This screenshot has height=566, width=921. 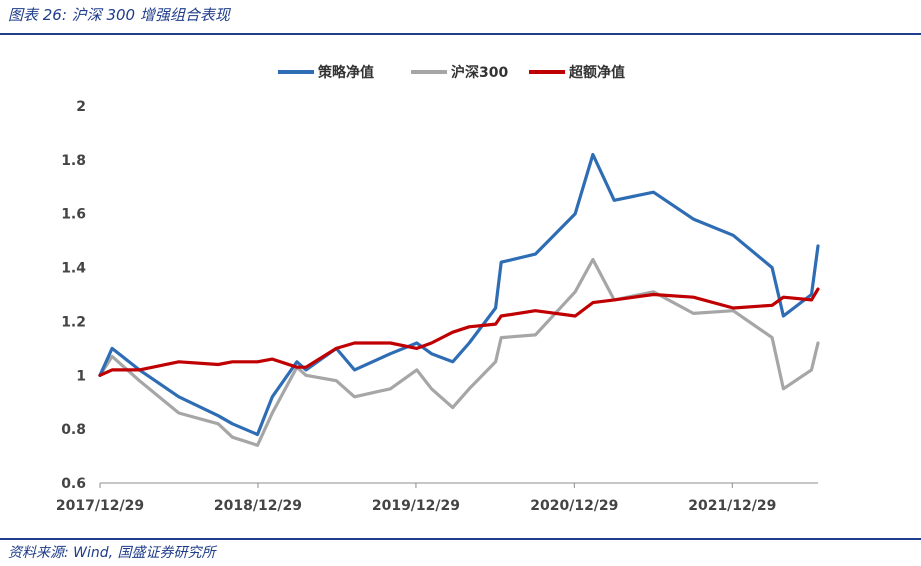 What do you see at coordinates (73, 322) in the screenshot?
I see `y-tick-label: 1.2` at bounding box center [73, 322].